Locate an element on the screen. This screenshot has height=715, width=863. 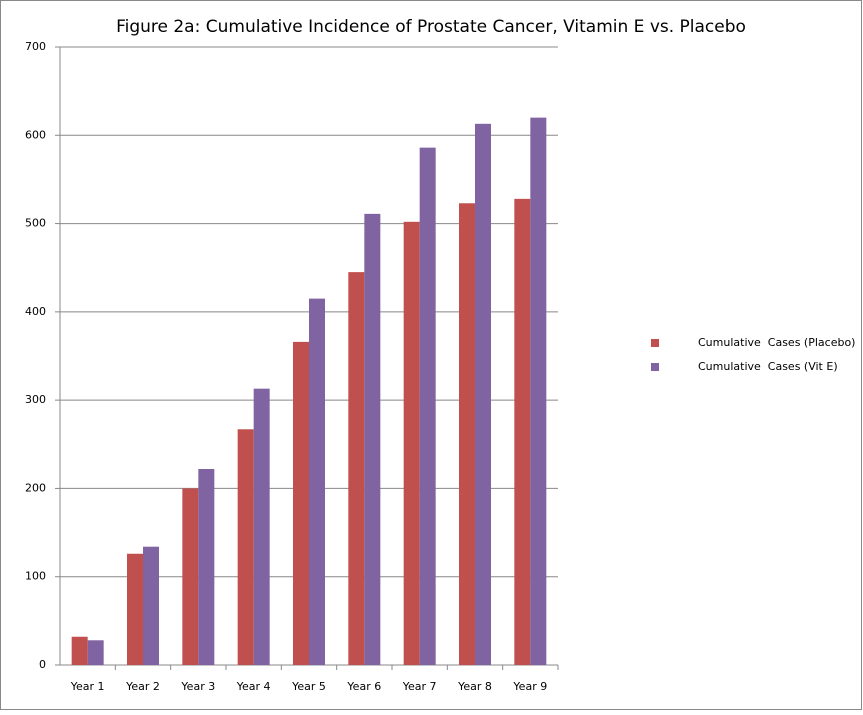
y-tick-label: 400 is located at coordinates (35, 311).